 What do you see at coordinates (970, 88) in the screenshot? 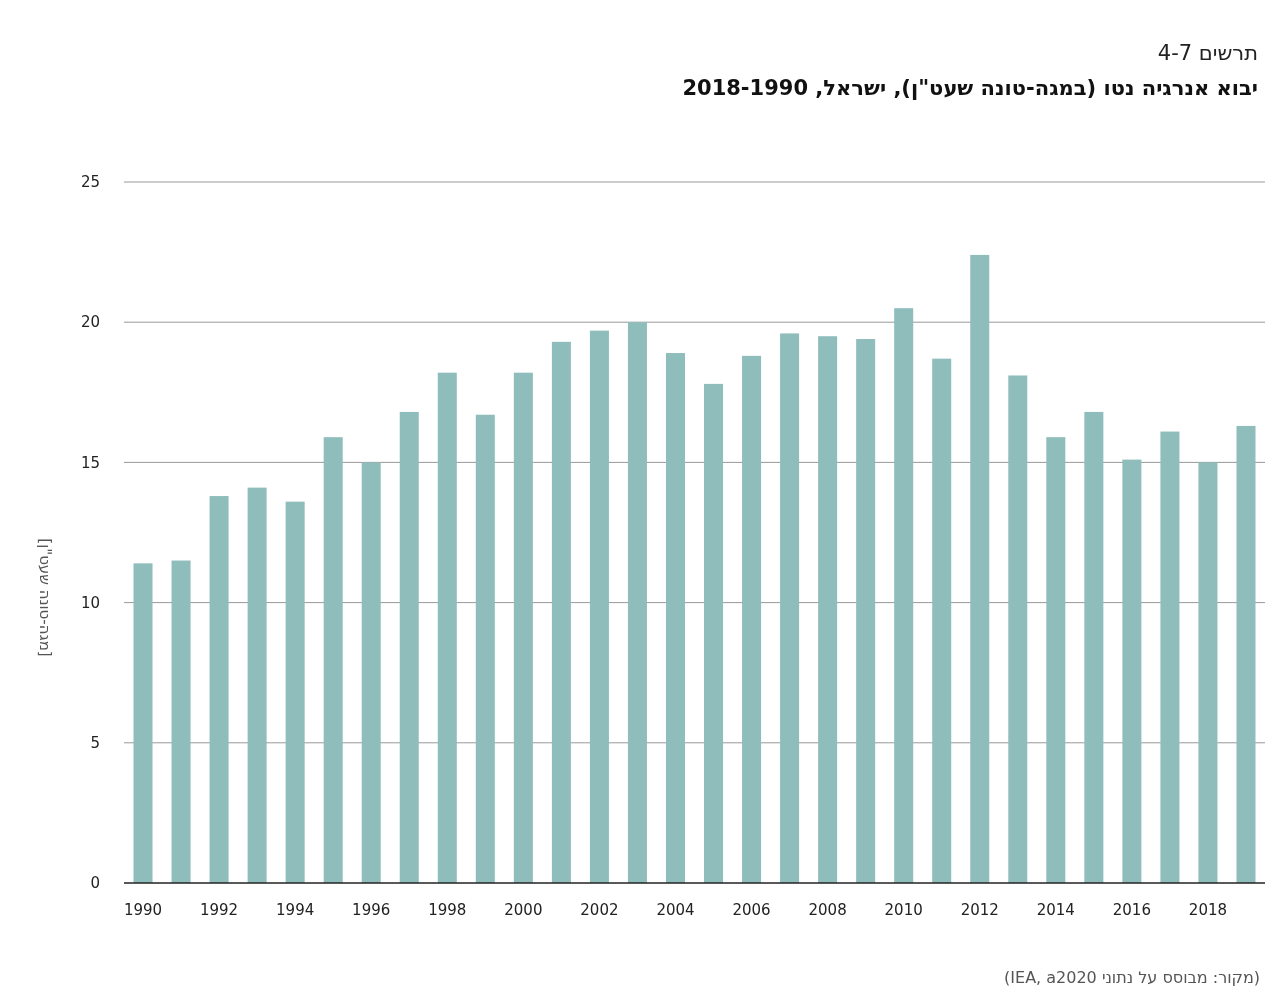
I see `chart-title: יבוא אנרגיה נטו (במגה-טונה שעט"ן), ישראל, 2018-1990` at bounding box center [970, 88].